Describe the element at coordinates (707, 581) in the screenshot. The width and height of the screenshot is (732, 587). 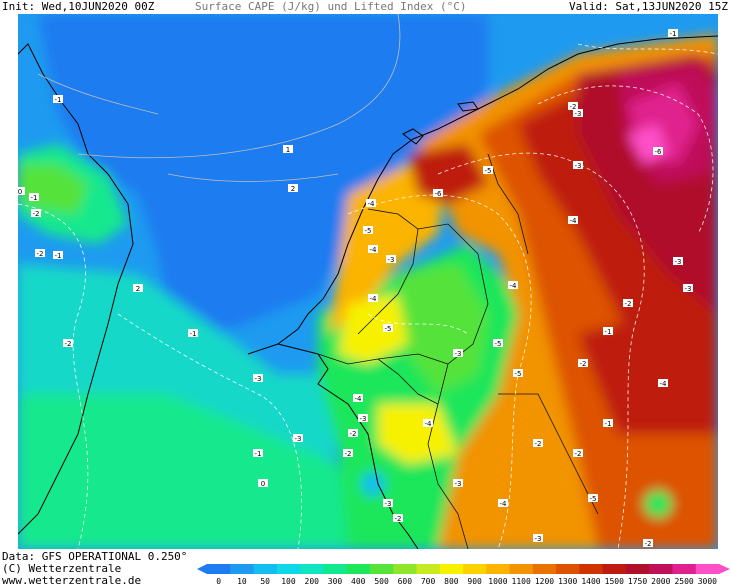
I see `colorbar-tick-label: 3000` at that location.